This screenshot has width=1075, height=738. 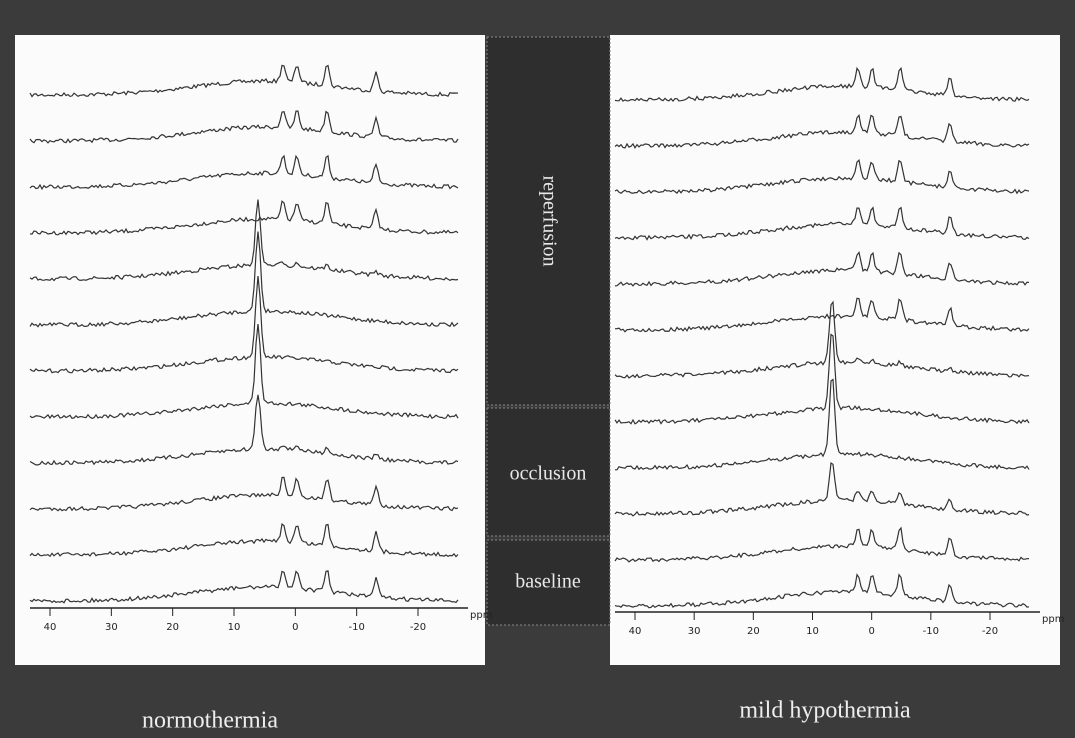 I want to click on panel-label: mild hypothermia, so click(x=825, y=711).